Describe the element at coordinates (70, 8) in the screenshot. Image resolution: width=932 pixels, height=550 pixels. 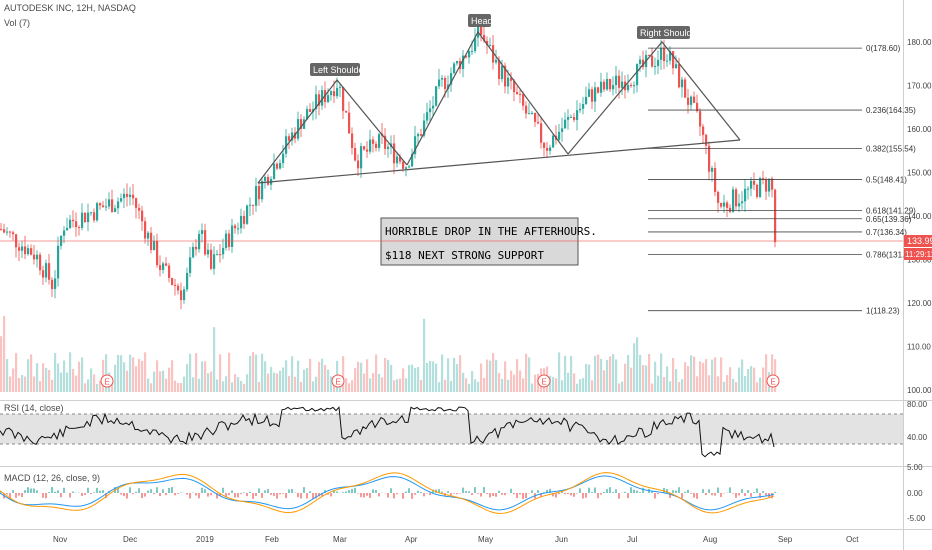
I see `symbol-title: AUTODESK INC, 12H, NASDAQ` at that location.